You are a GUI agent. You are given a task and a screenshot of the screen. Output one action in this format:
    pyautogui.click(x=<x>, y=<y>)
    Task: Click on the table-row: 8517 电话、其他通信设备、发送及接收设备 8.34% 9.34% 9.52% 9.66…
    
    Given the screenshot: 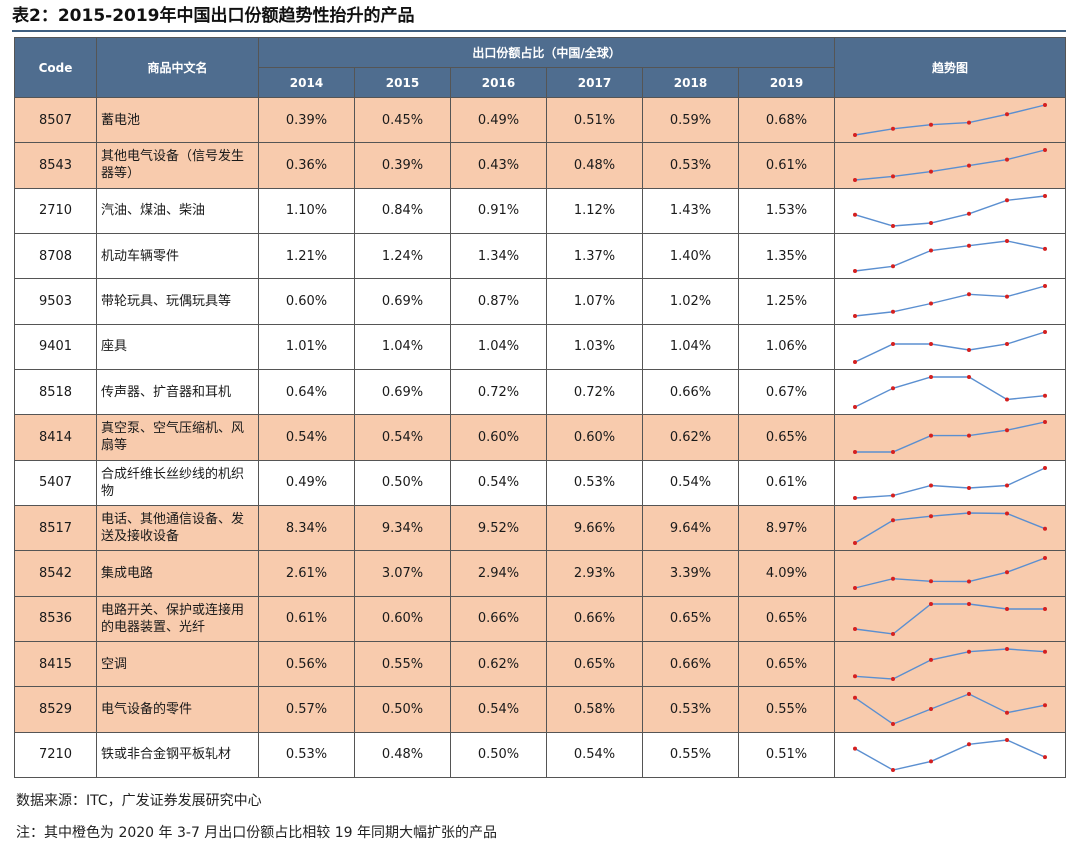 What is the action you would take?
    pyautogui.click(x=540, y=528)
    